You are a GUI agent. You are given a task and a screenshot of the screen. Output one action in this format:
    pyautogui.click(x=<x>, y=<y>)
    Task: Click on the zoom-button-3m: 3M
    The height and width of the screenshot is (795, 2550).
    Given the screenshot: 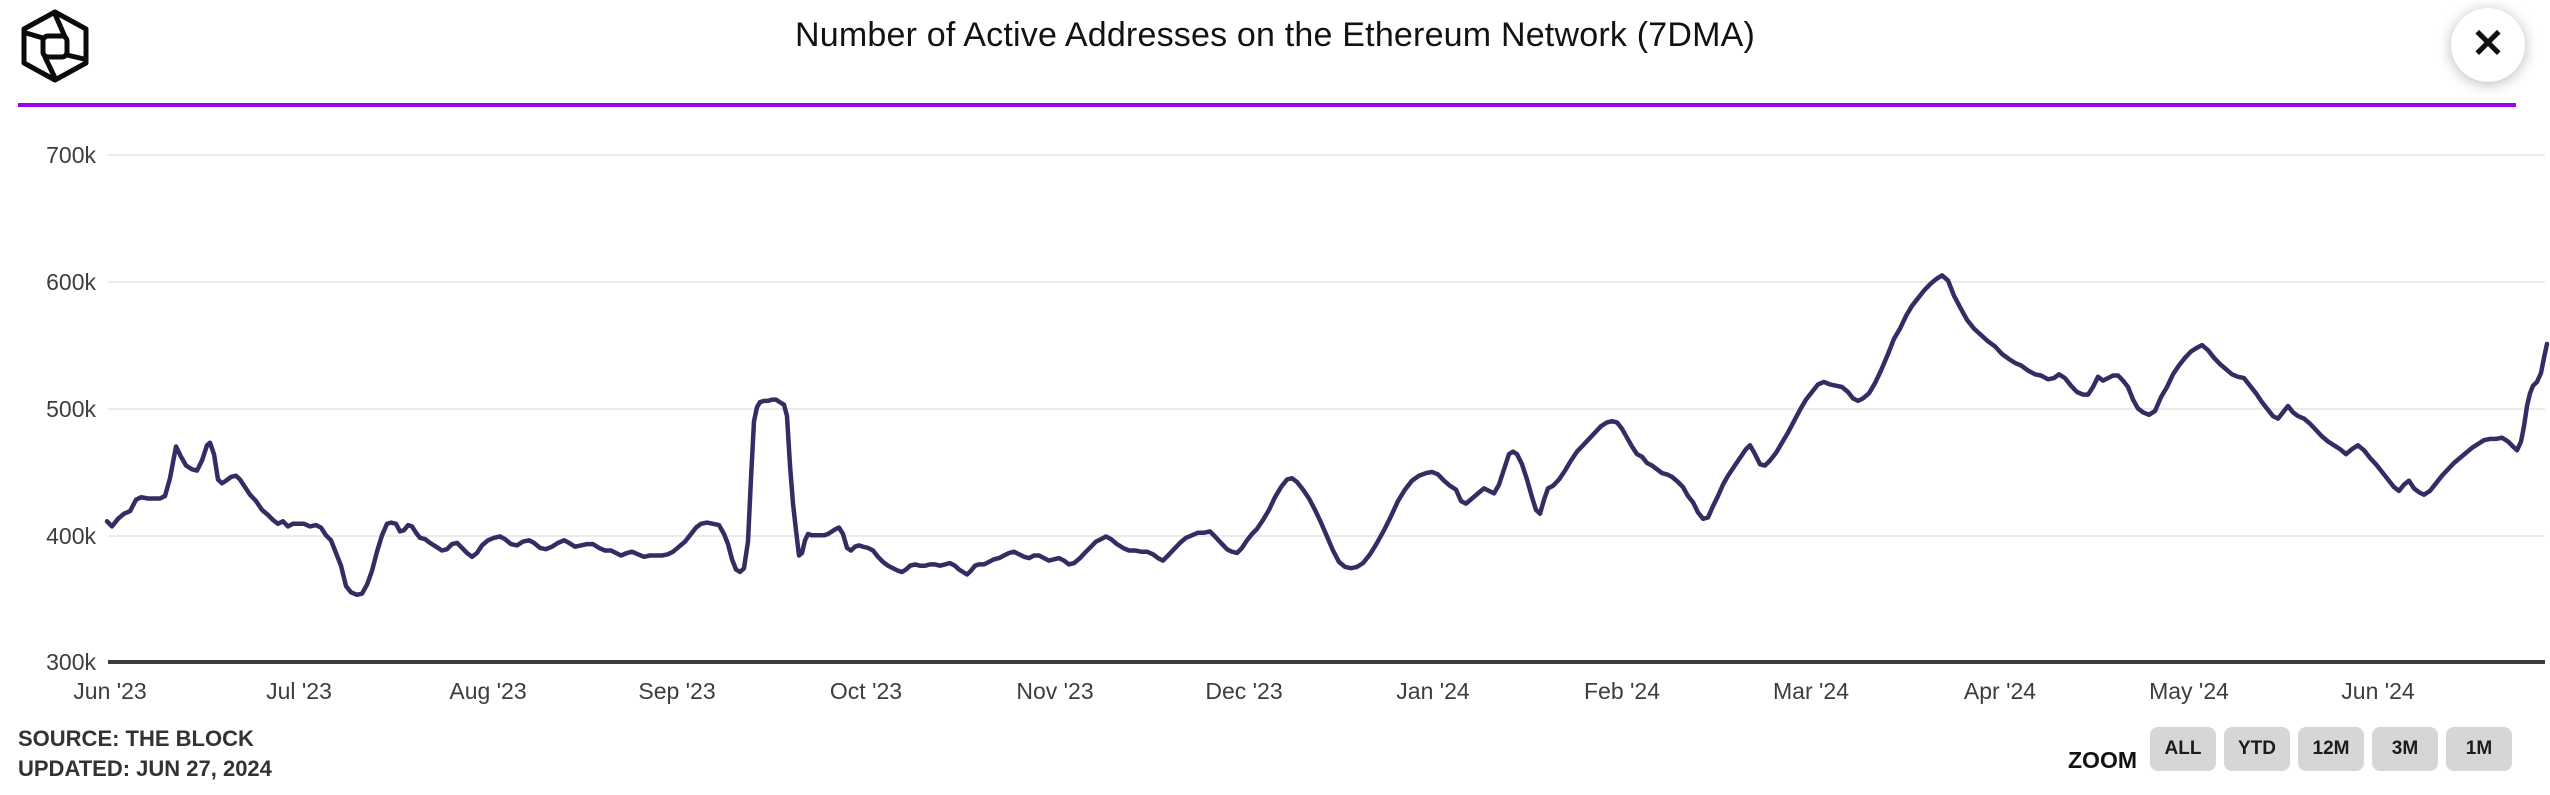 What is the action you would take?
    pyautogui.click(x=2405, y=749)
    